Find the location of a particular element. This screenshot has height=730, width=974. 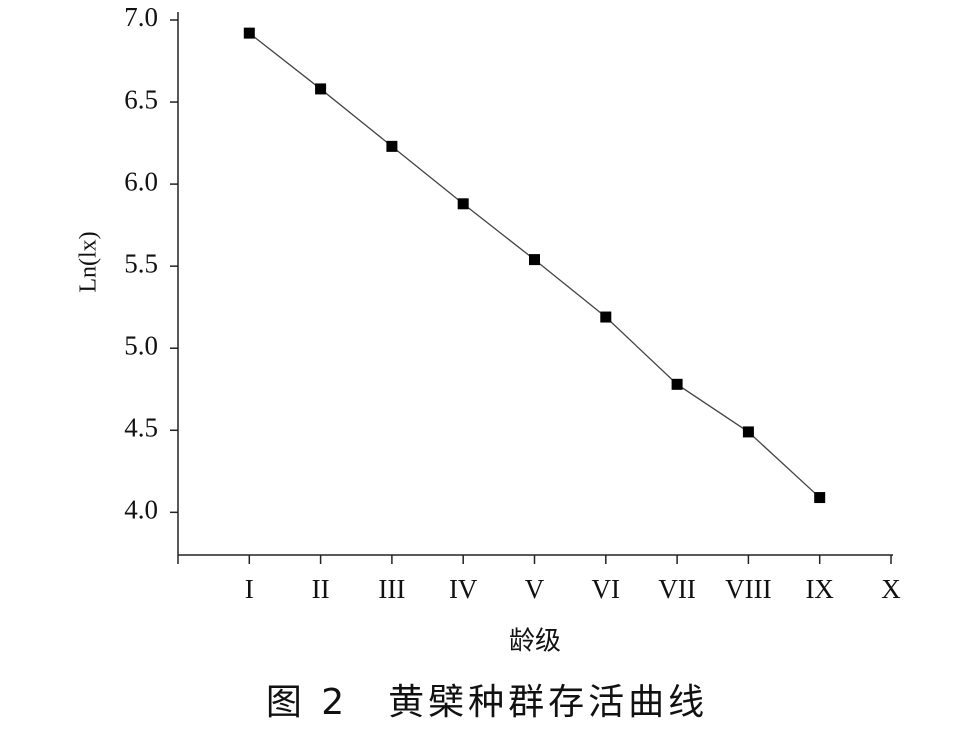

x-tick-label: IV is located at coordinates (463, 589).